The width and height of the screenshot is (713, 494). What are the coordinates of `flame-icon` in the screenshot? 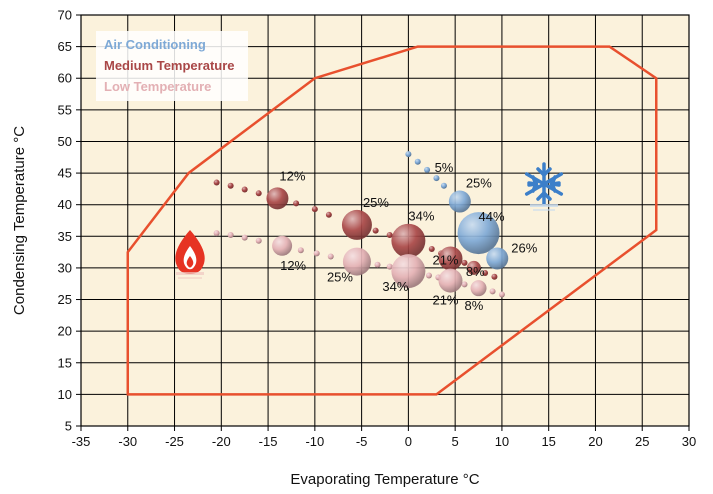 It's located at (190, 254).